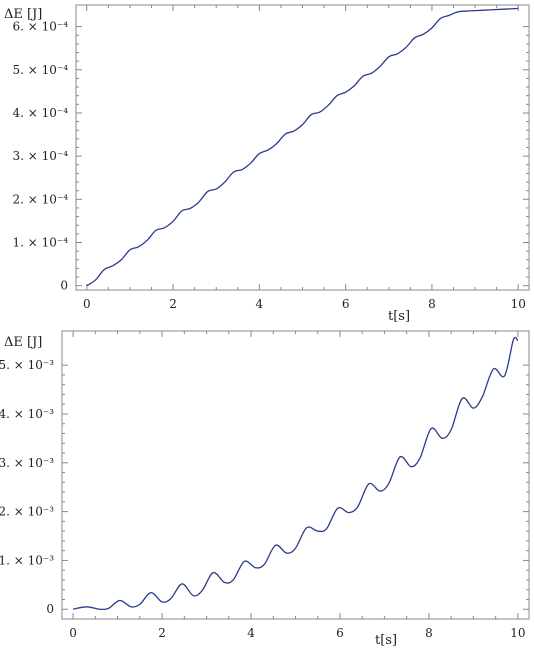  Describe the element at coordinates (40, 70) in the screenshot. I see `y-tick-label: 5. × 10⁻⁴` at that location.